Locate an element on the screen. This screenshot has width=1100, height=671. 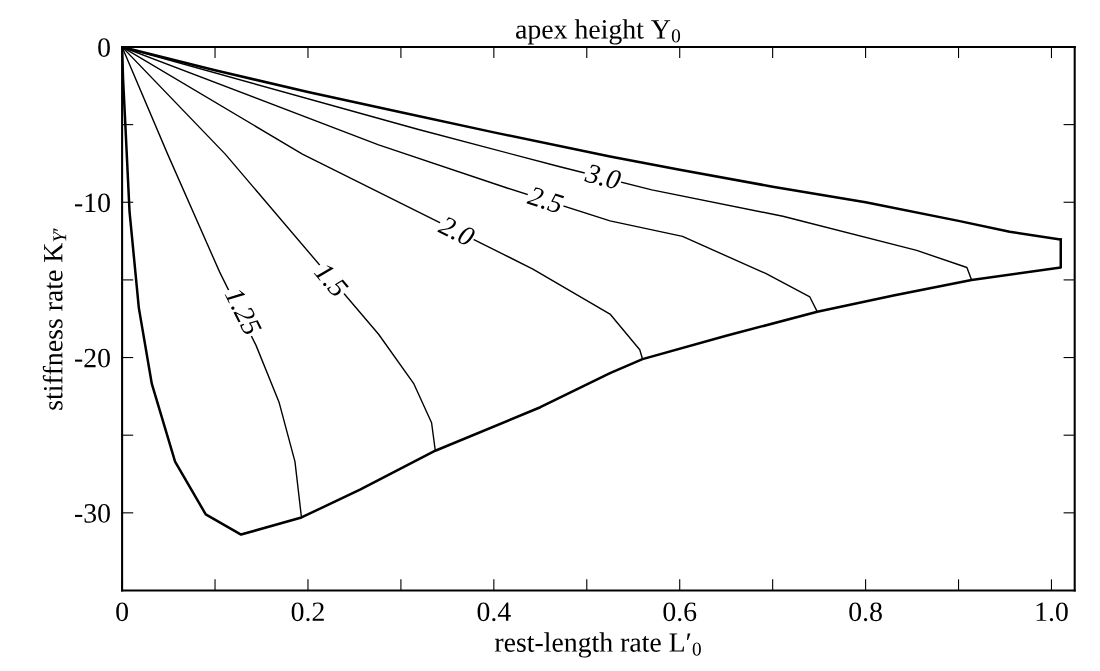
chart-title: apex height Y$_{0}$ is located at coordinates (598, 32).